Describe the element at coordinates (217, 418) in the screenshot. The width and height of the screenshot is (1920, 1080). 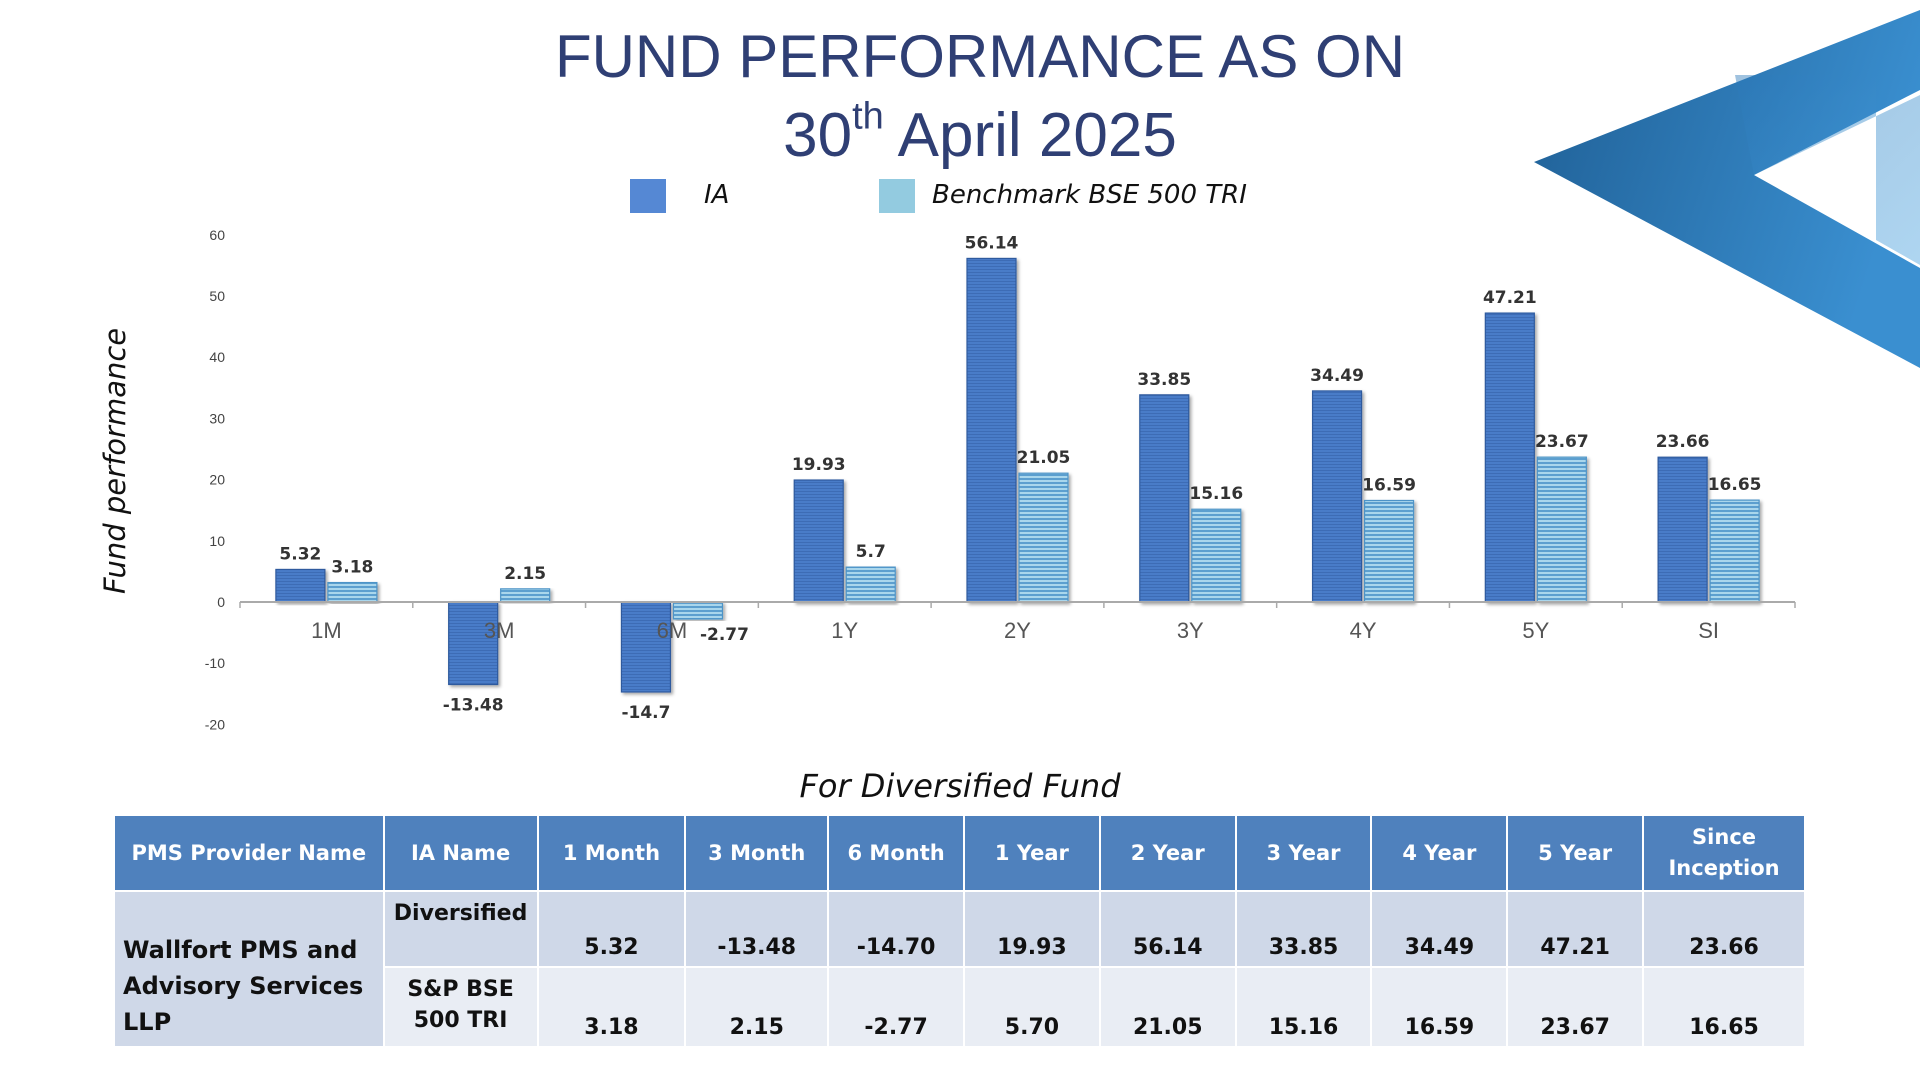
I see `y-tick-label: 30` at that location.